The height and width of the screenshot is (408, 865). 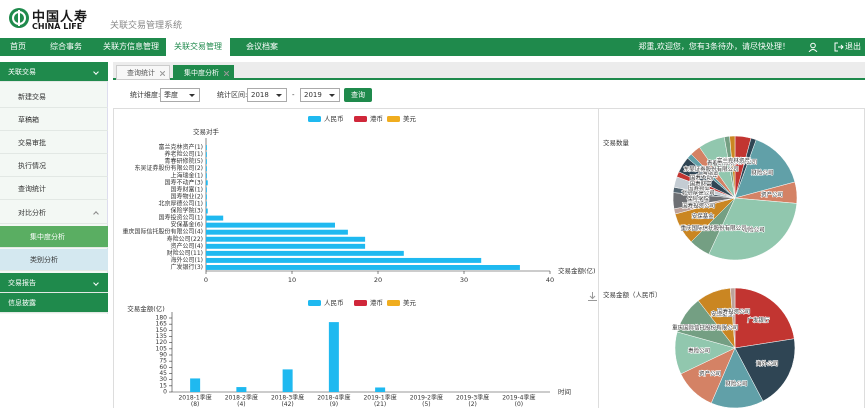 What do you see at coordinates (185, 239) in the screenshot?
I see `y-tick-label: 寿险公司(22)` at bounding box center [185, 239].